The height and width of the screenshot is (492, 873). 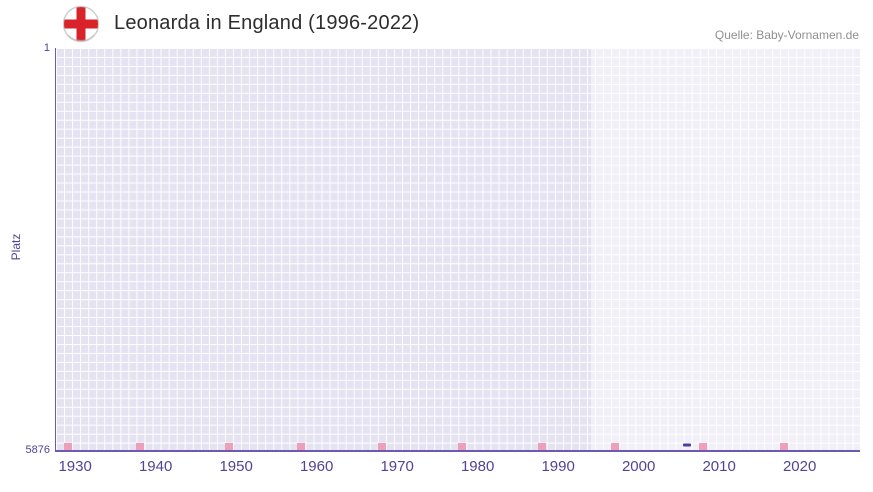 What do you see at coordinates (316, 466) in the screenshot?
I see `x-tick-label: 1960` at bounding box center [316, 466].